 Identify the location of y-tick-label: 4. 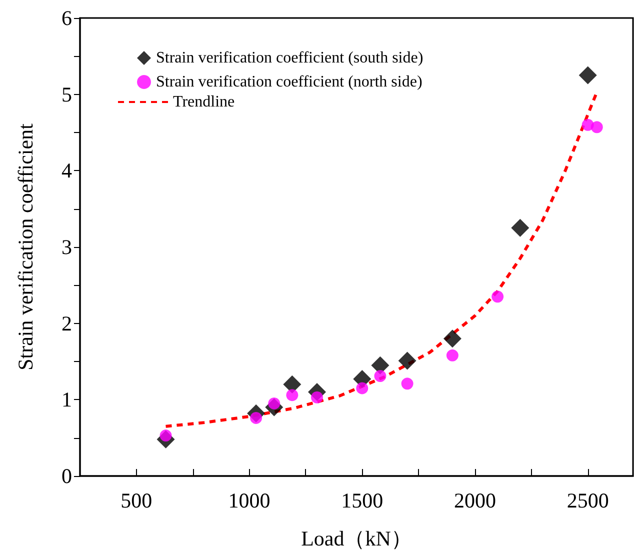
(67, 170).